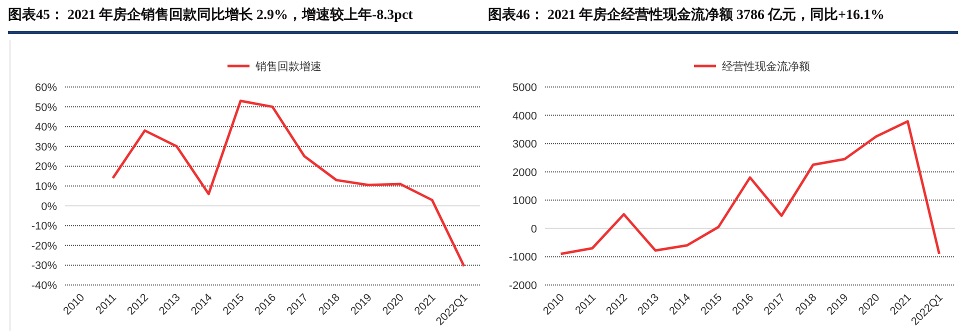 The height and width of the screenshot is (331, 961). I want to click on y-tick-label: 40%, so click(46, 128).